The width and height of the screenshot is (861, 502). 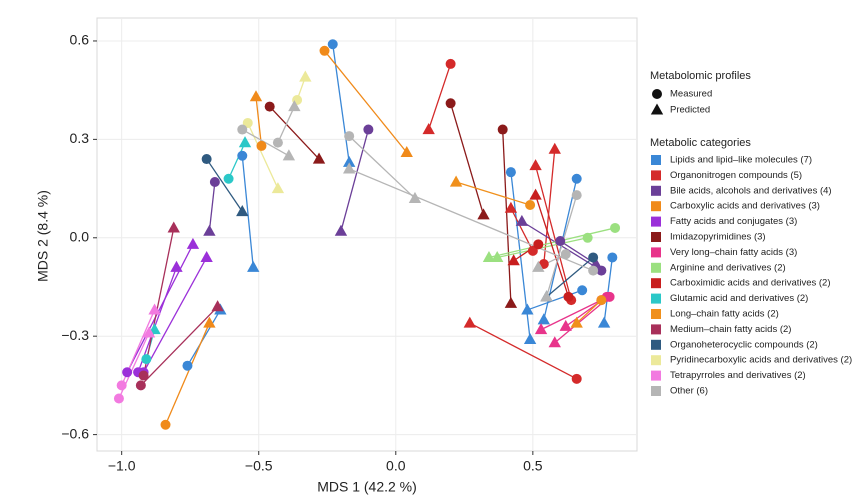 What do you see at coordinates (736, 175) in the screenshot?
I see `legend-label: Organonitrogen compounds (5)` at bounding box center [736, 175].